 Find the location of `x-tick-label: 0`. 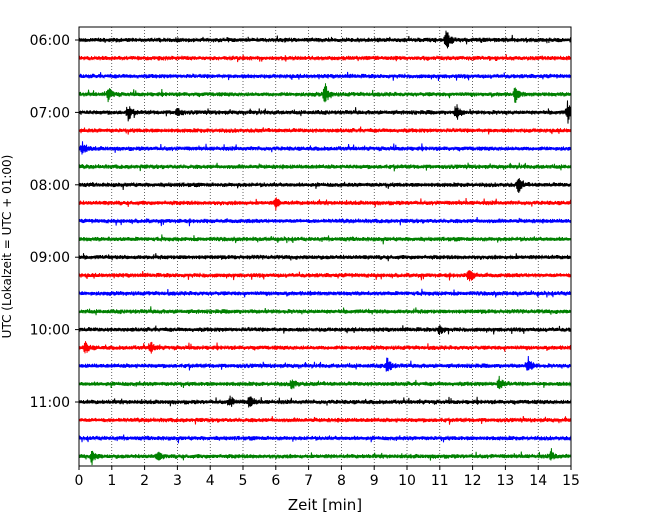

x-tick-label: 0 is located at coordinates (79, 481).